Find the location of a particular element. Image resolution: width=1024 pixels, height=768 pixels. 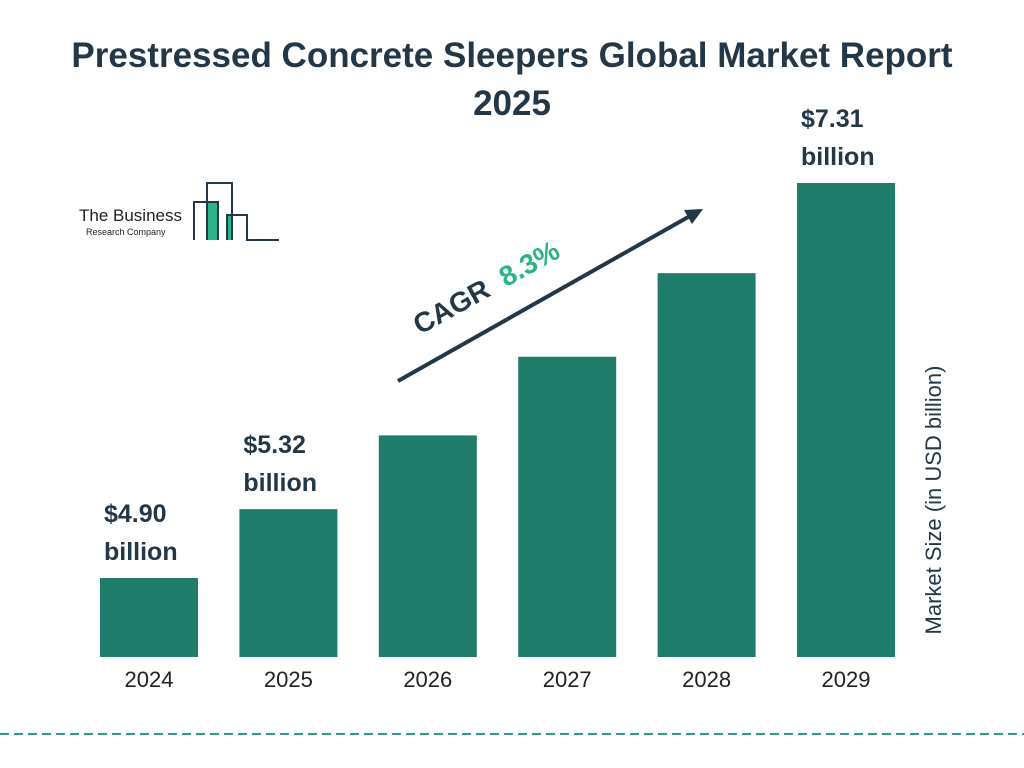

bar-2024 is located at coordinates (149, 617).